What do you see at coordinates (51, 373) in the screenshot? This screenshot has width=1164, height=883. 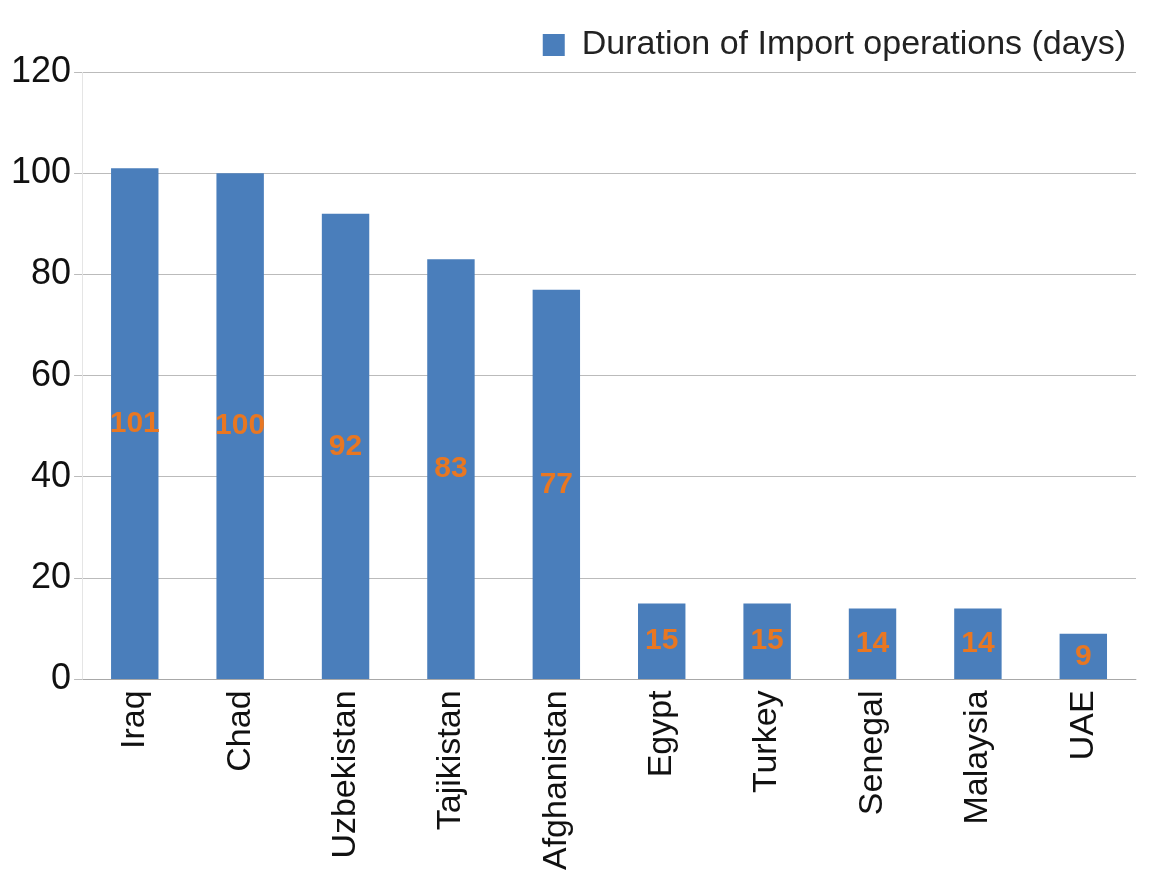 I see `y-tick-label: 60` at bounding box center [51, 373].